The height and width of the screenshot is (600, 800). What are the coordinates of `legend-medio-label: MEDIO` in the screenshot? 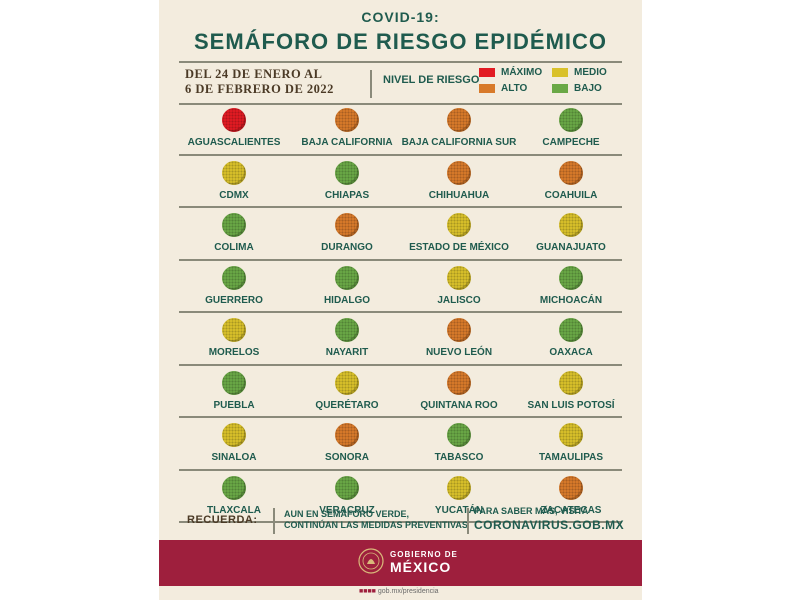 It's located at (590, 72).